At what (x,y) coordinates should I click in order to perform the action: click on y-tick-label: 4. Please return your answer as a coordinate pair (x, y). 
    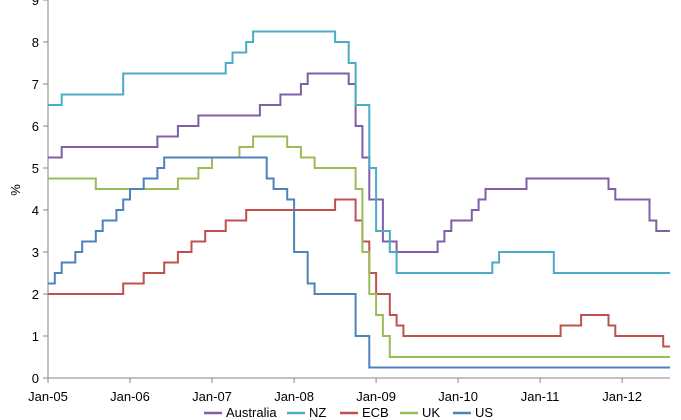
    Looking at the image, I should click on (35, 210).